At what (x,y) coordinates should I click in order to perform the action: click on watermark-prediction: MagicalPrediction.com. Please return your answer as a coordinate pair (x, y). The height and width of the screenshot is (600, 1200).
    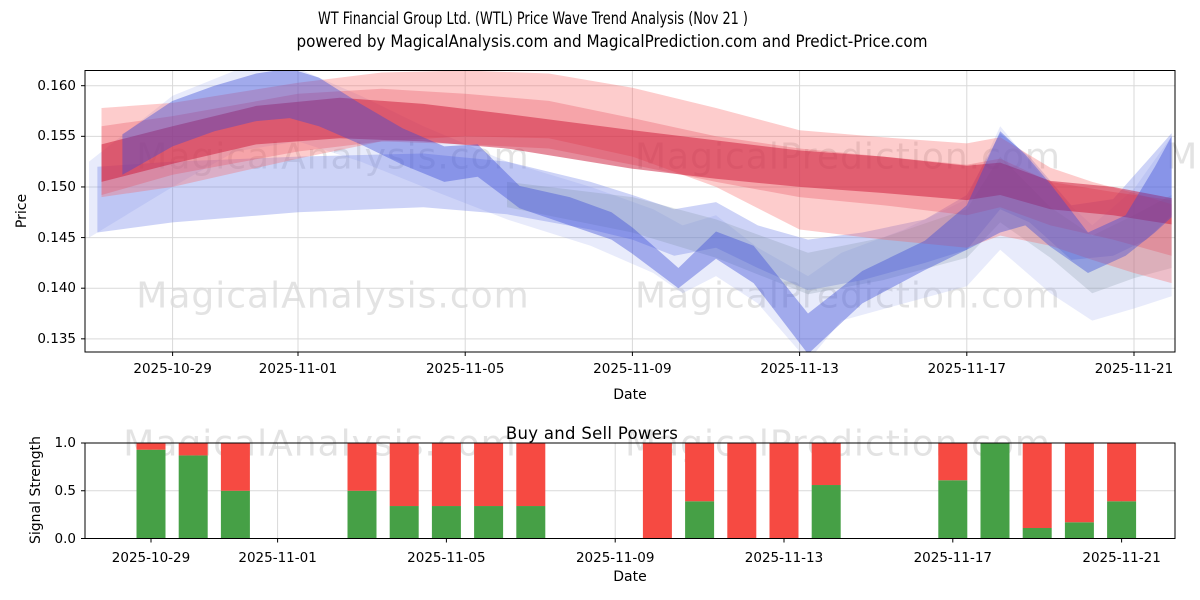
    Looking at the image, I should click on (848, 296).